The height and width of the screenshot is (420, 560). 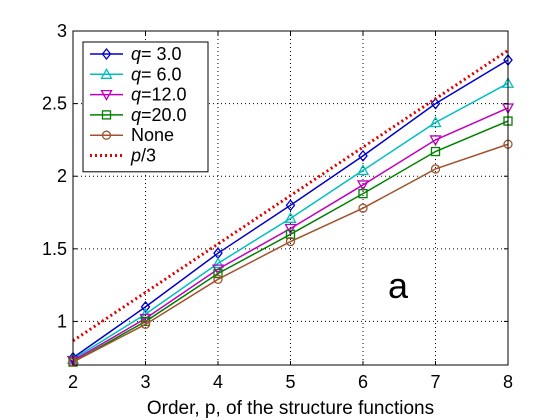 I want to click on y-tick-label: 1.5, so click(x=54, y=249).